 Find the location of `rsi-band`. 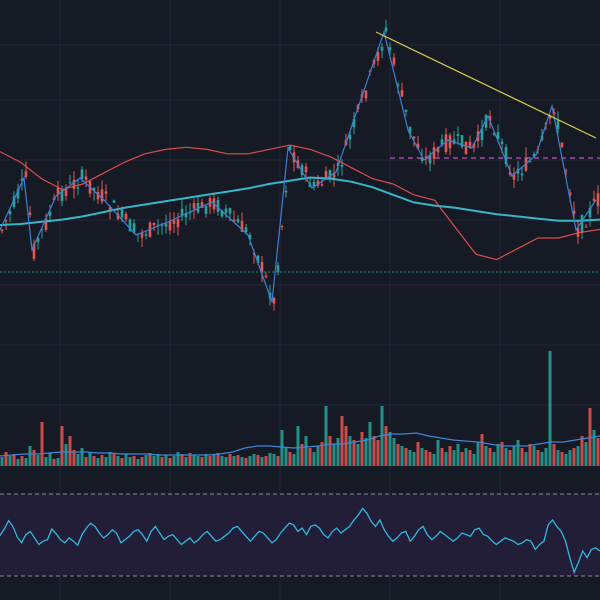

rsi-band is located at coordinates (300, 535).